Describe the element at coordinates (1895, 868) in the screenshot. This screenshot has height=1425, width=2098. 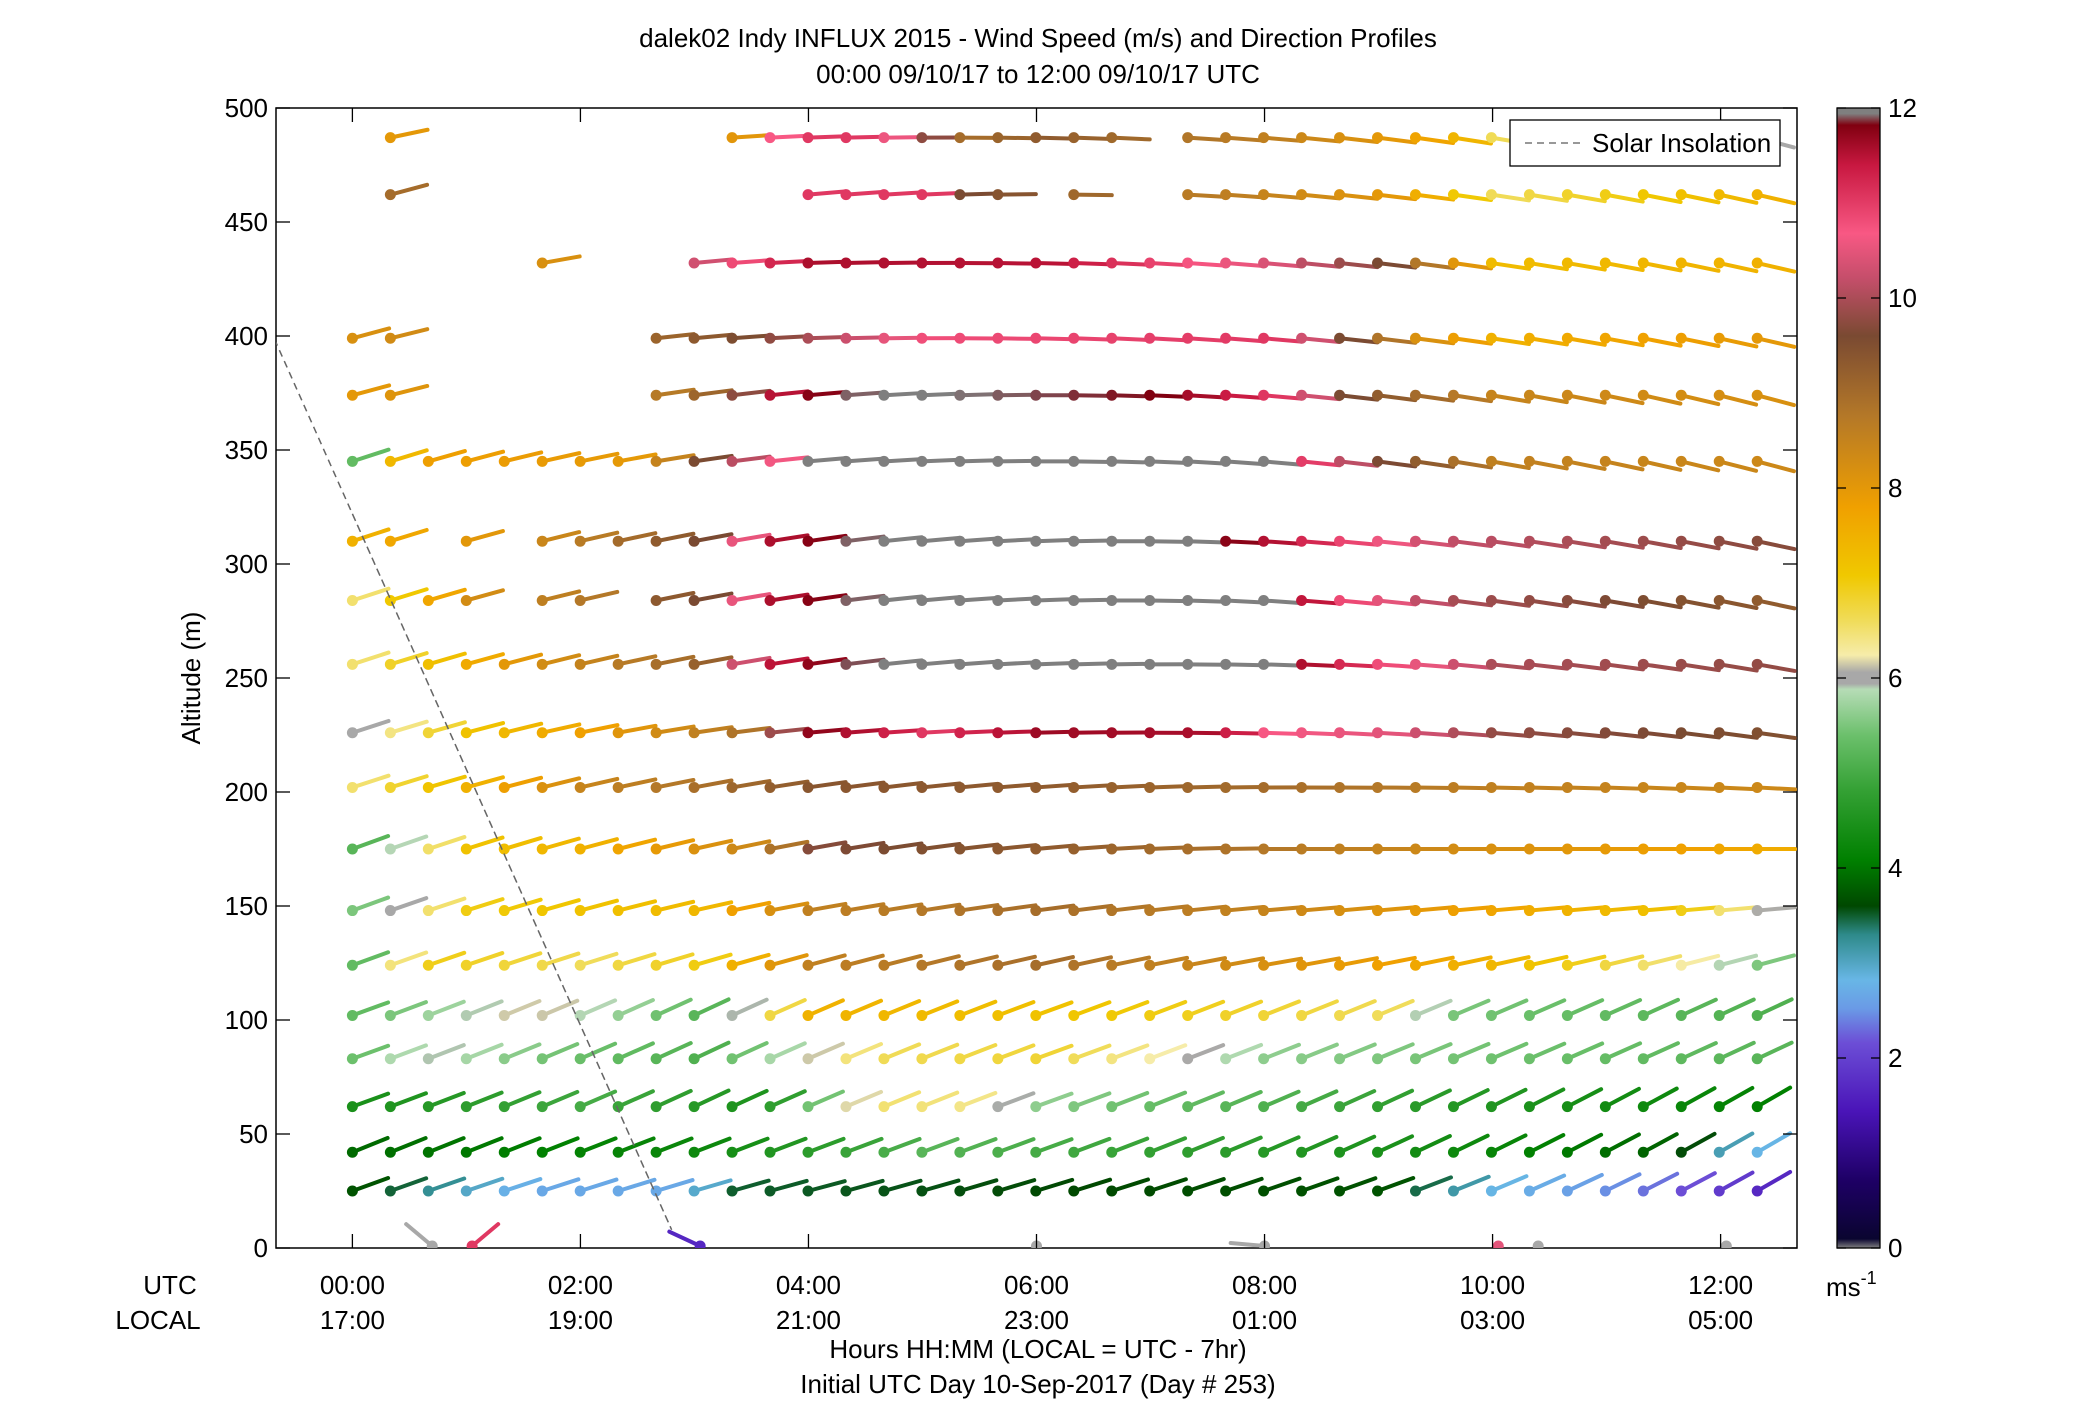
I see `colorbar-tick-label: 4` at that location.